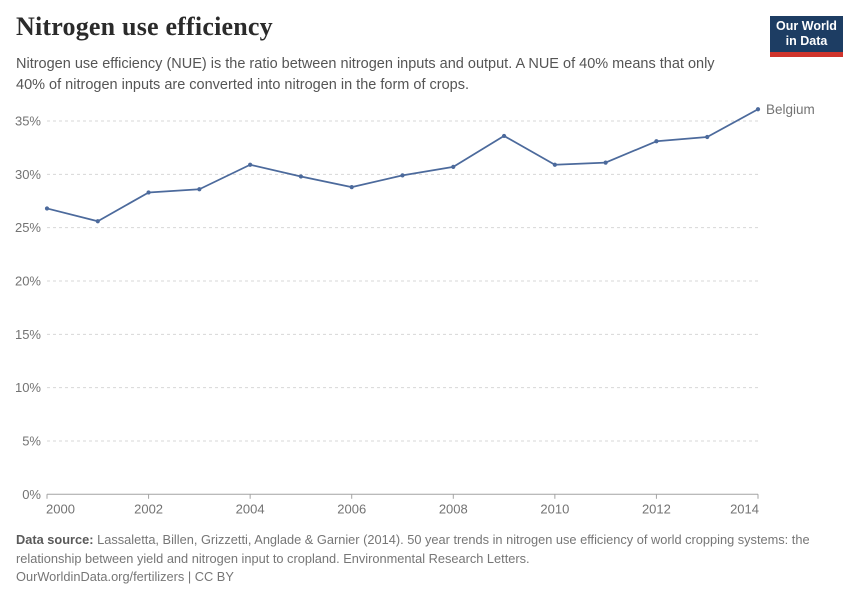 The height and width of the screenshot is (600, 850). I want to click on owid-logo: Our World in Data, so click(806, 36).